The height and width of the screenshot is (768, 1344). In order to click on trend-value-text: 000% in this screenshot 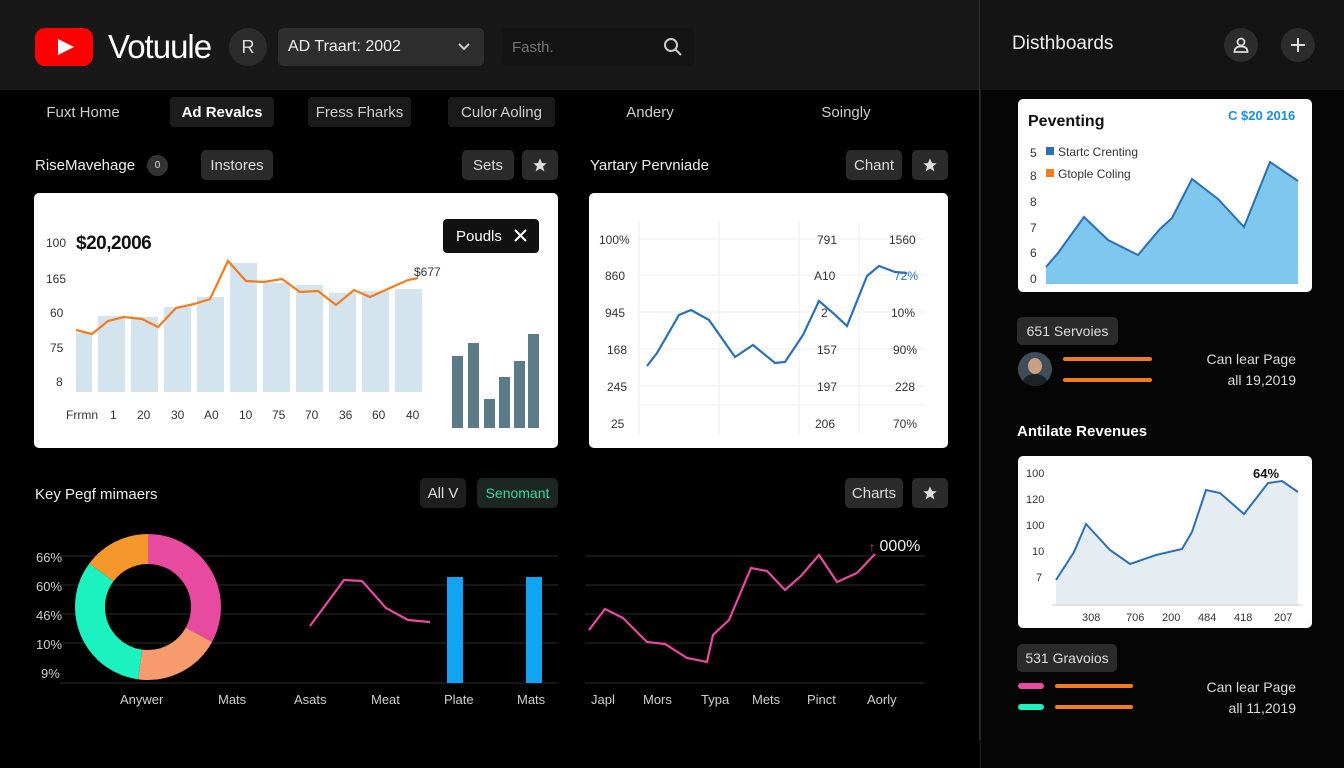, I will do `click(900, 546)`.